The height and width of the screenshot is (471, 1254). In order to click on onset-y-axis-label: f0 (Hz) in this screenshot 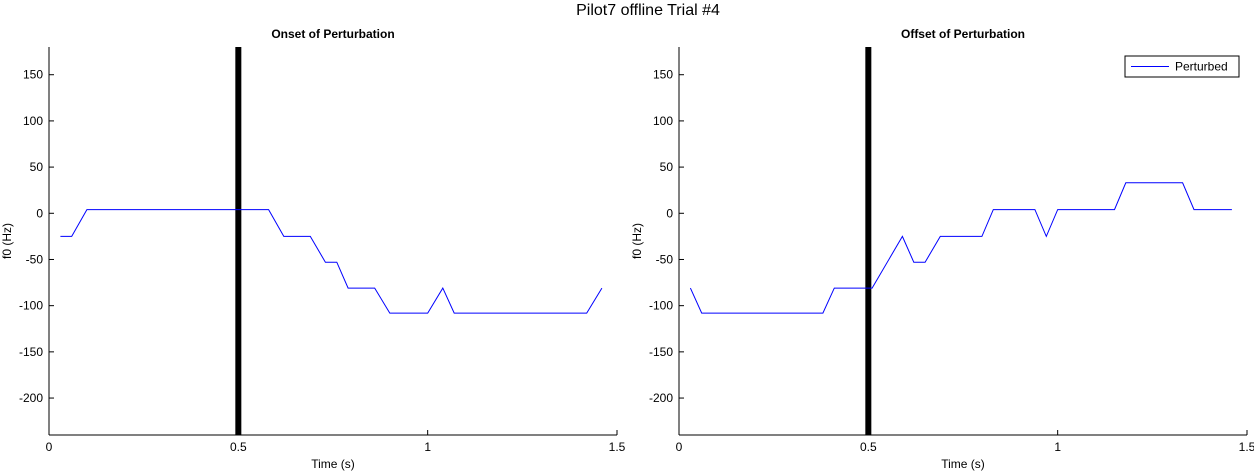, I will do `click(7, 241)`.